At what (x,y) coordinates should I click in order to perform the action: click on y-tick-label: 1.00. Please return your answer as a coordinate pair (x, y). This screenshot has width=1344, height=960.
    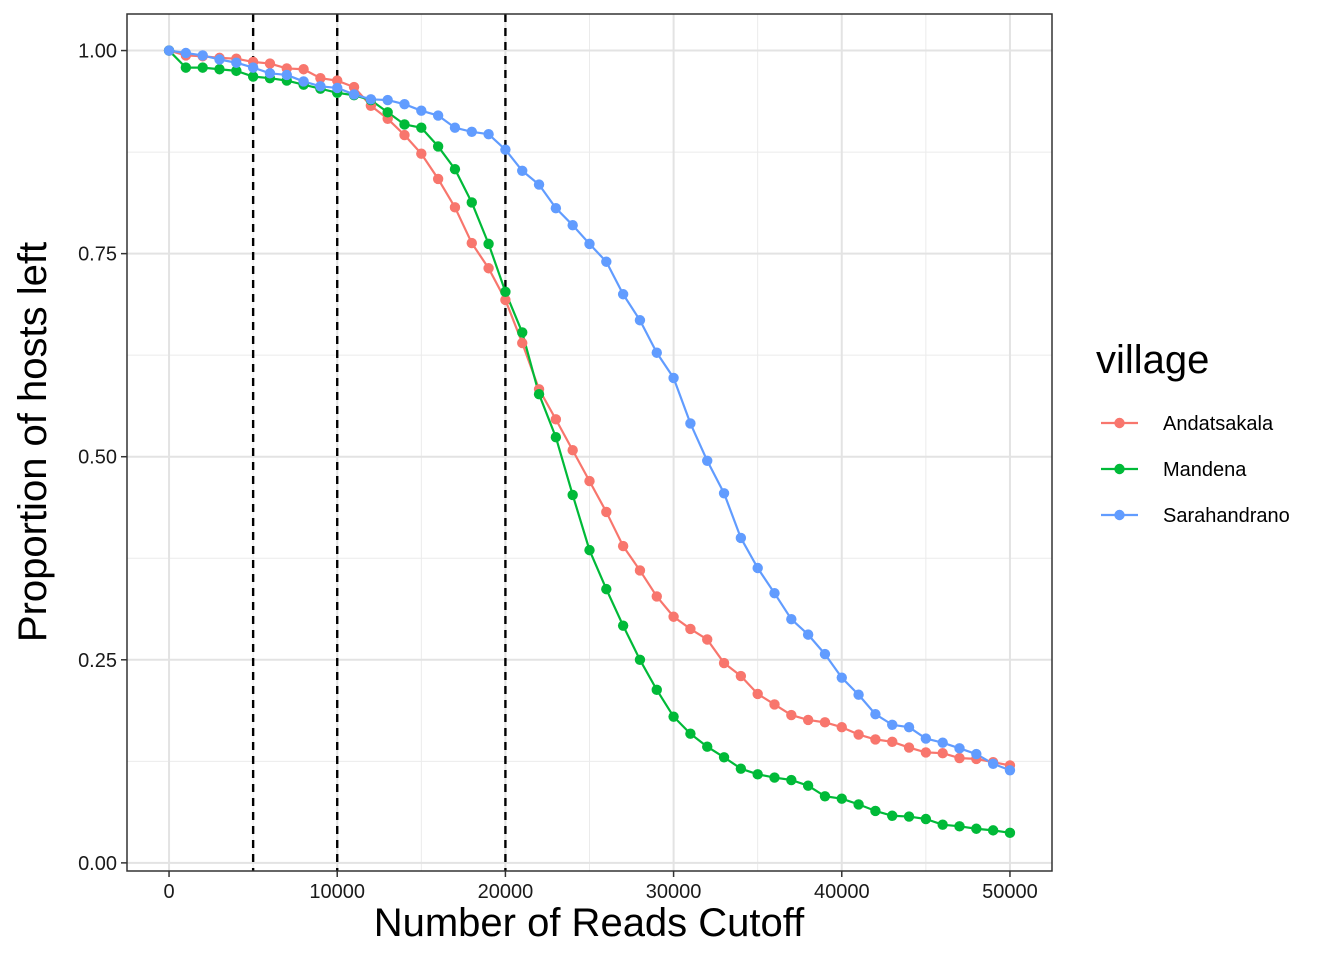
    Looking at the image, I should click on (97, 52).